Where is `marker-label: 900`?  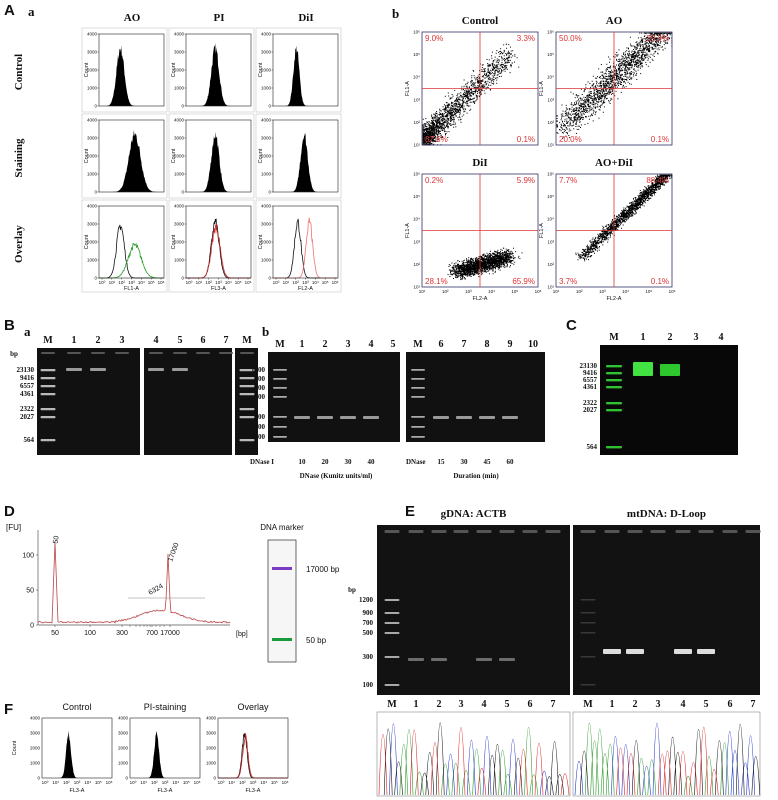
marker-label: 900 is located at coordinates (260, 379).